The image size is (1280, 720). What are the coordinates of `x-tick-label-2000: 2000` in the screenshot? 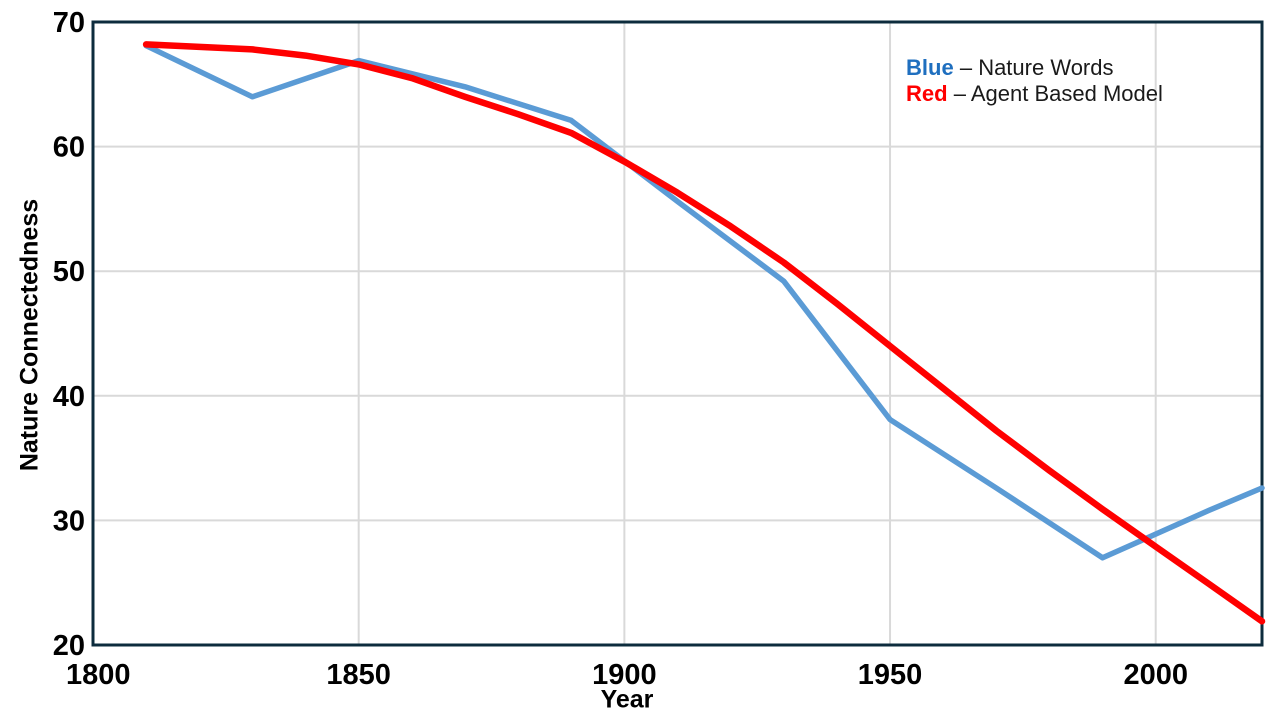 It's located at (1155, 675).